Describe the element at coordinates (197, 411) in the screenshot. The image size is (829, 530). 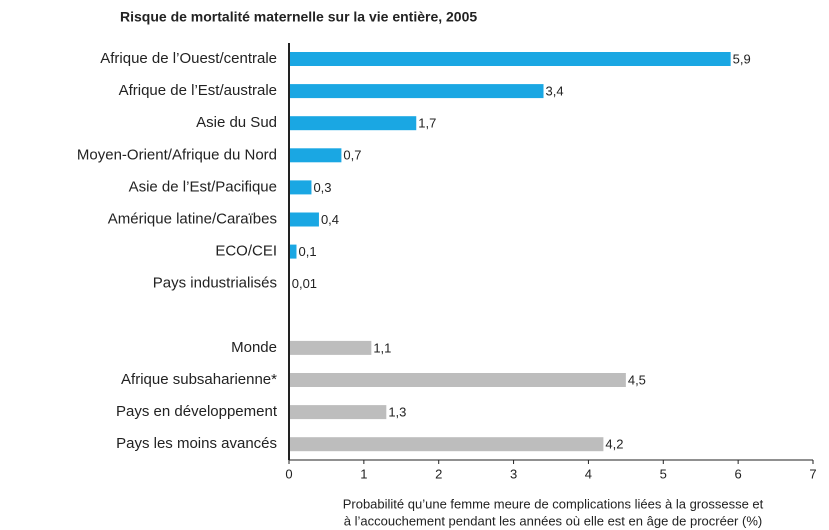
I see `y-tick-label: Pays en développement` at that location.